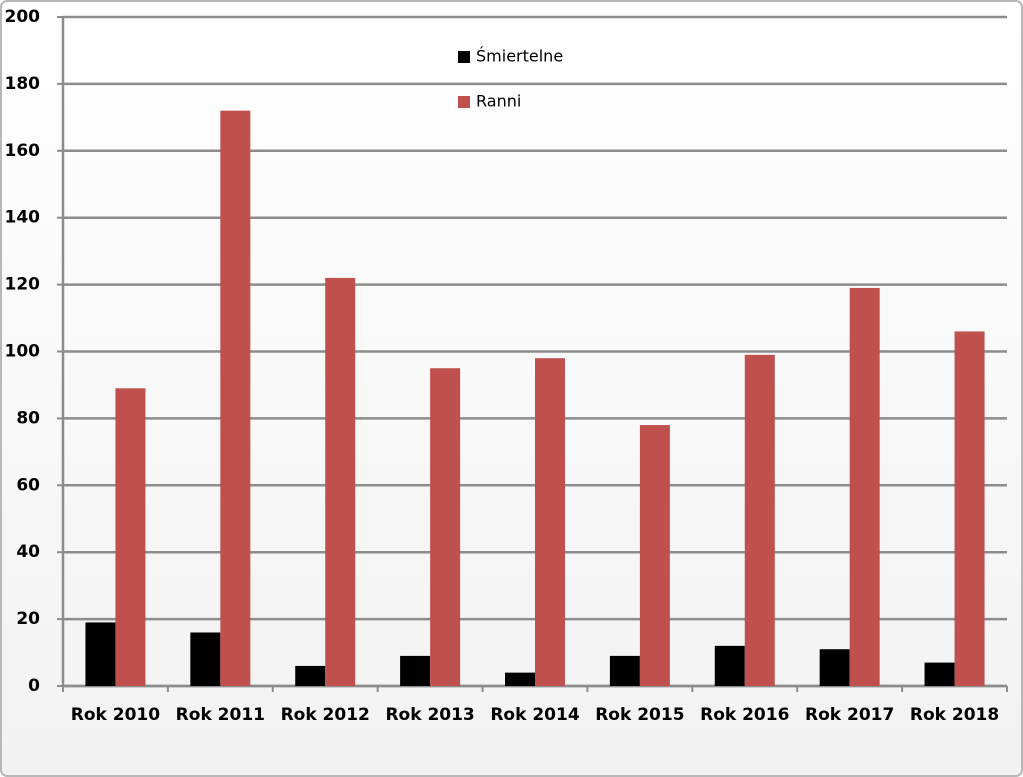 The image size is (1023, 777). What do you see at coordinates (28, 418) in the screenshot?
I see `y-tick-label: 80` at bounding box center [28, 418].